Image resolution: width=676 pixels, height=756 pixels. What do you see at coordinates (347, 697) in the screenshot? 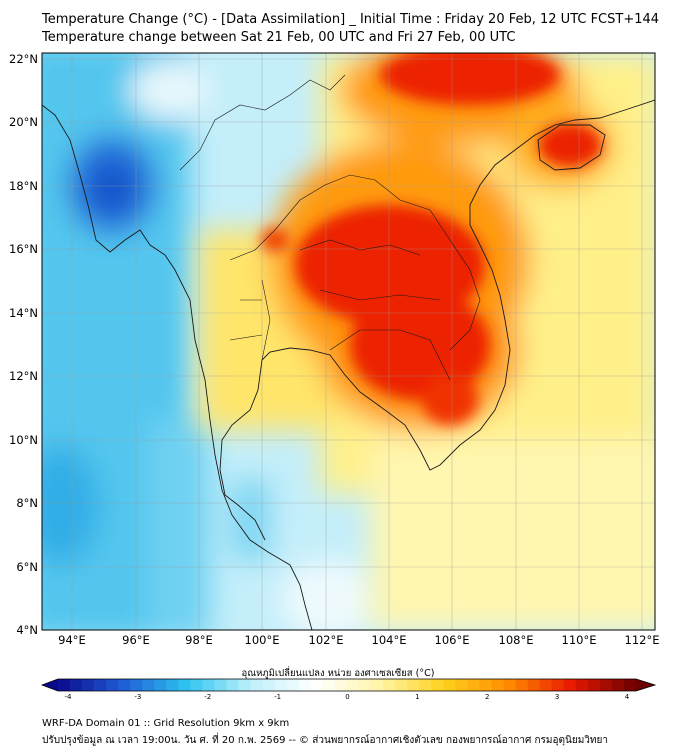
I see `colorbar-tick-label: 0` at bounding box center [347, 697].